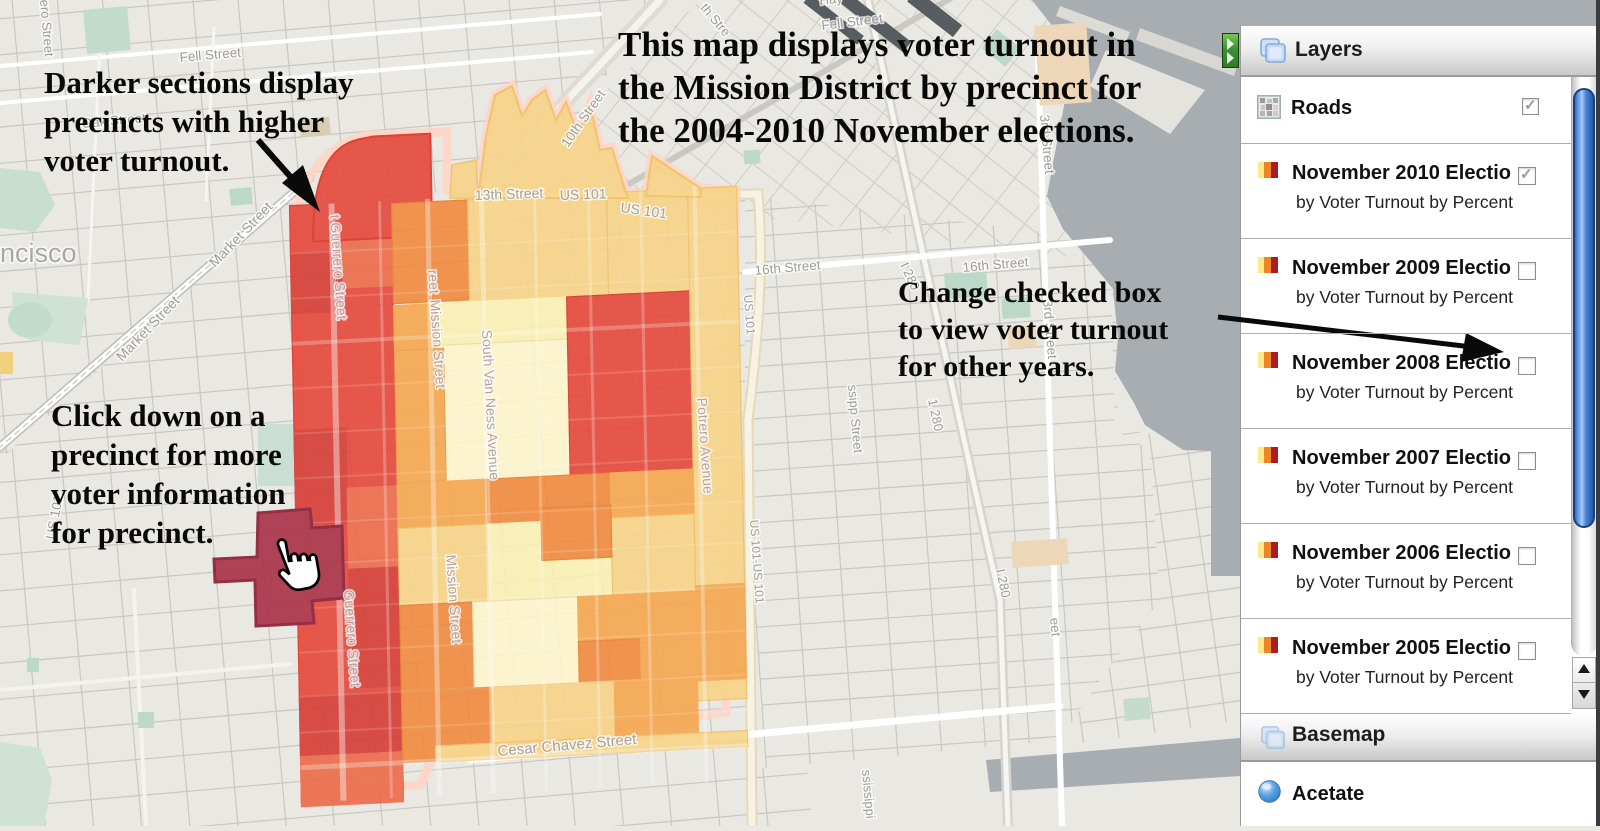  I want to click on svg-text: Oak Street, so click(114, 120).